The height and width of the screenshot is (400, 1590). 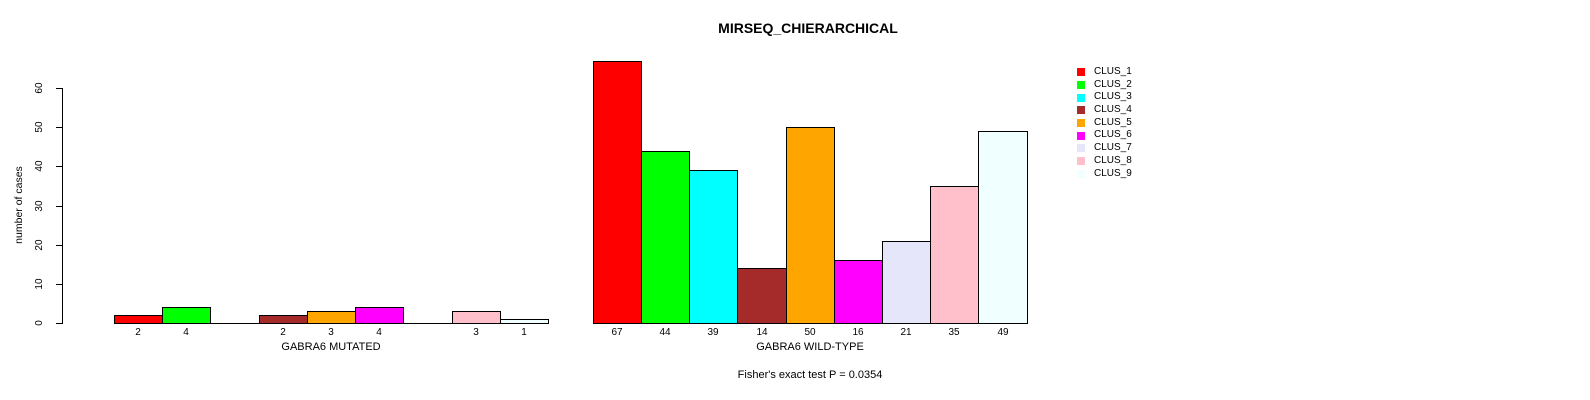 What do you see at coordinates (138, 319) in the screenshot?
I see `bar-clus_1-gabra6-mutated` at bounding box center [138, 319].